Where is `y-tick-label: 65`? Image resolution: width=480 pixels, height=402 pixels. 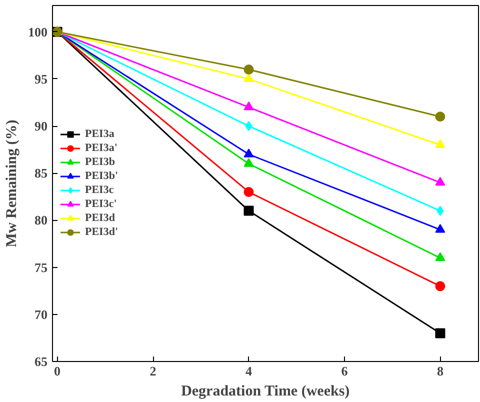 y-tick-label: 65 is located at coordinates (41, 361).